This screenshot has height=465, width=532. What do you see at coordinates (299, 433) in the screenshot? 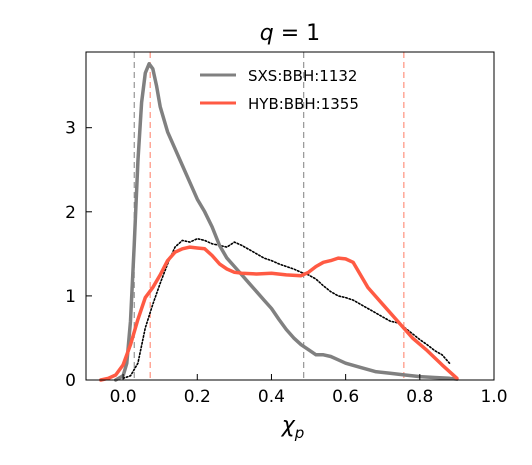
I see `x-axis-label-sub: p` at bounding box center [299, 433].